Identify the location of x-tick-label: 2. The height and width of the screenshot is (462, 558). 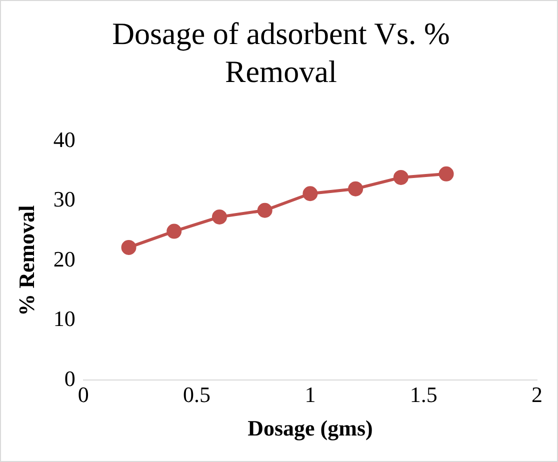
(537, 395).